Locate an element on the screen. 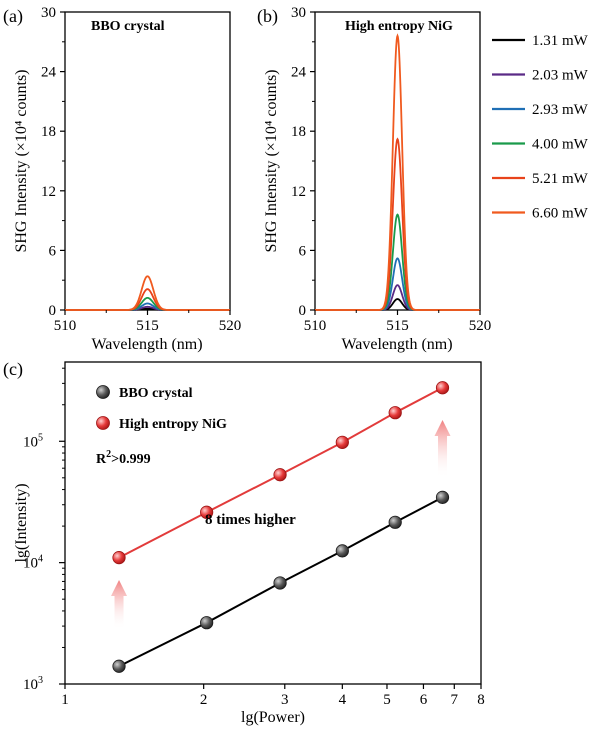 The height and width of the screenshot is (730, 600). r-squared-rest: >0.999 is located at coordinates (130, 459).